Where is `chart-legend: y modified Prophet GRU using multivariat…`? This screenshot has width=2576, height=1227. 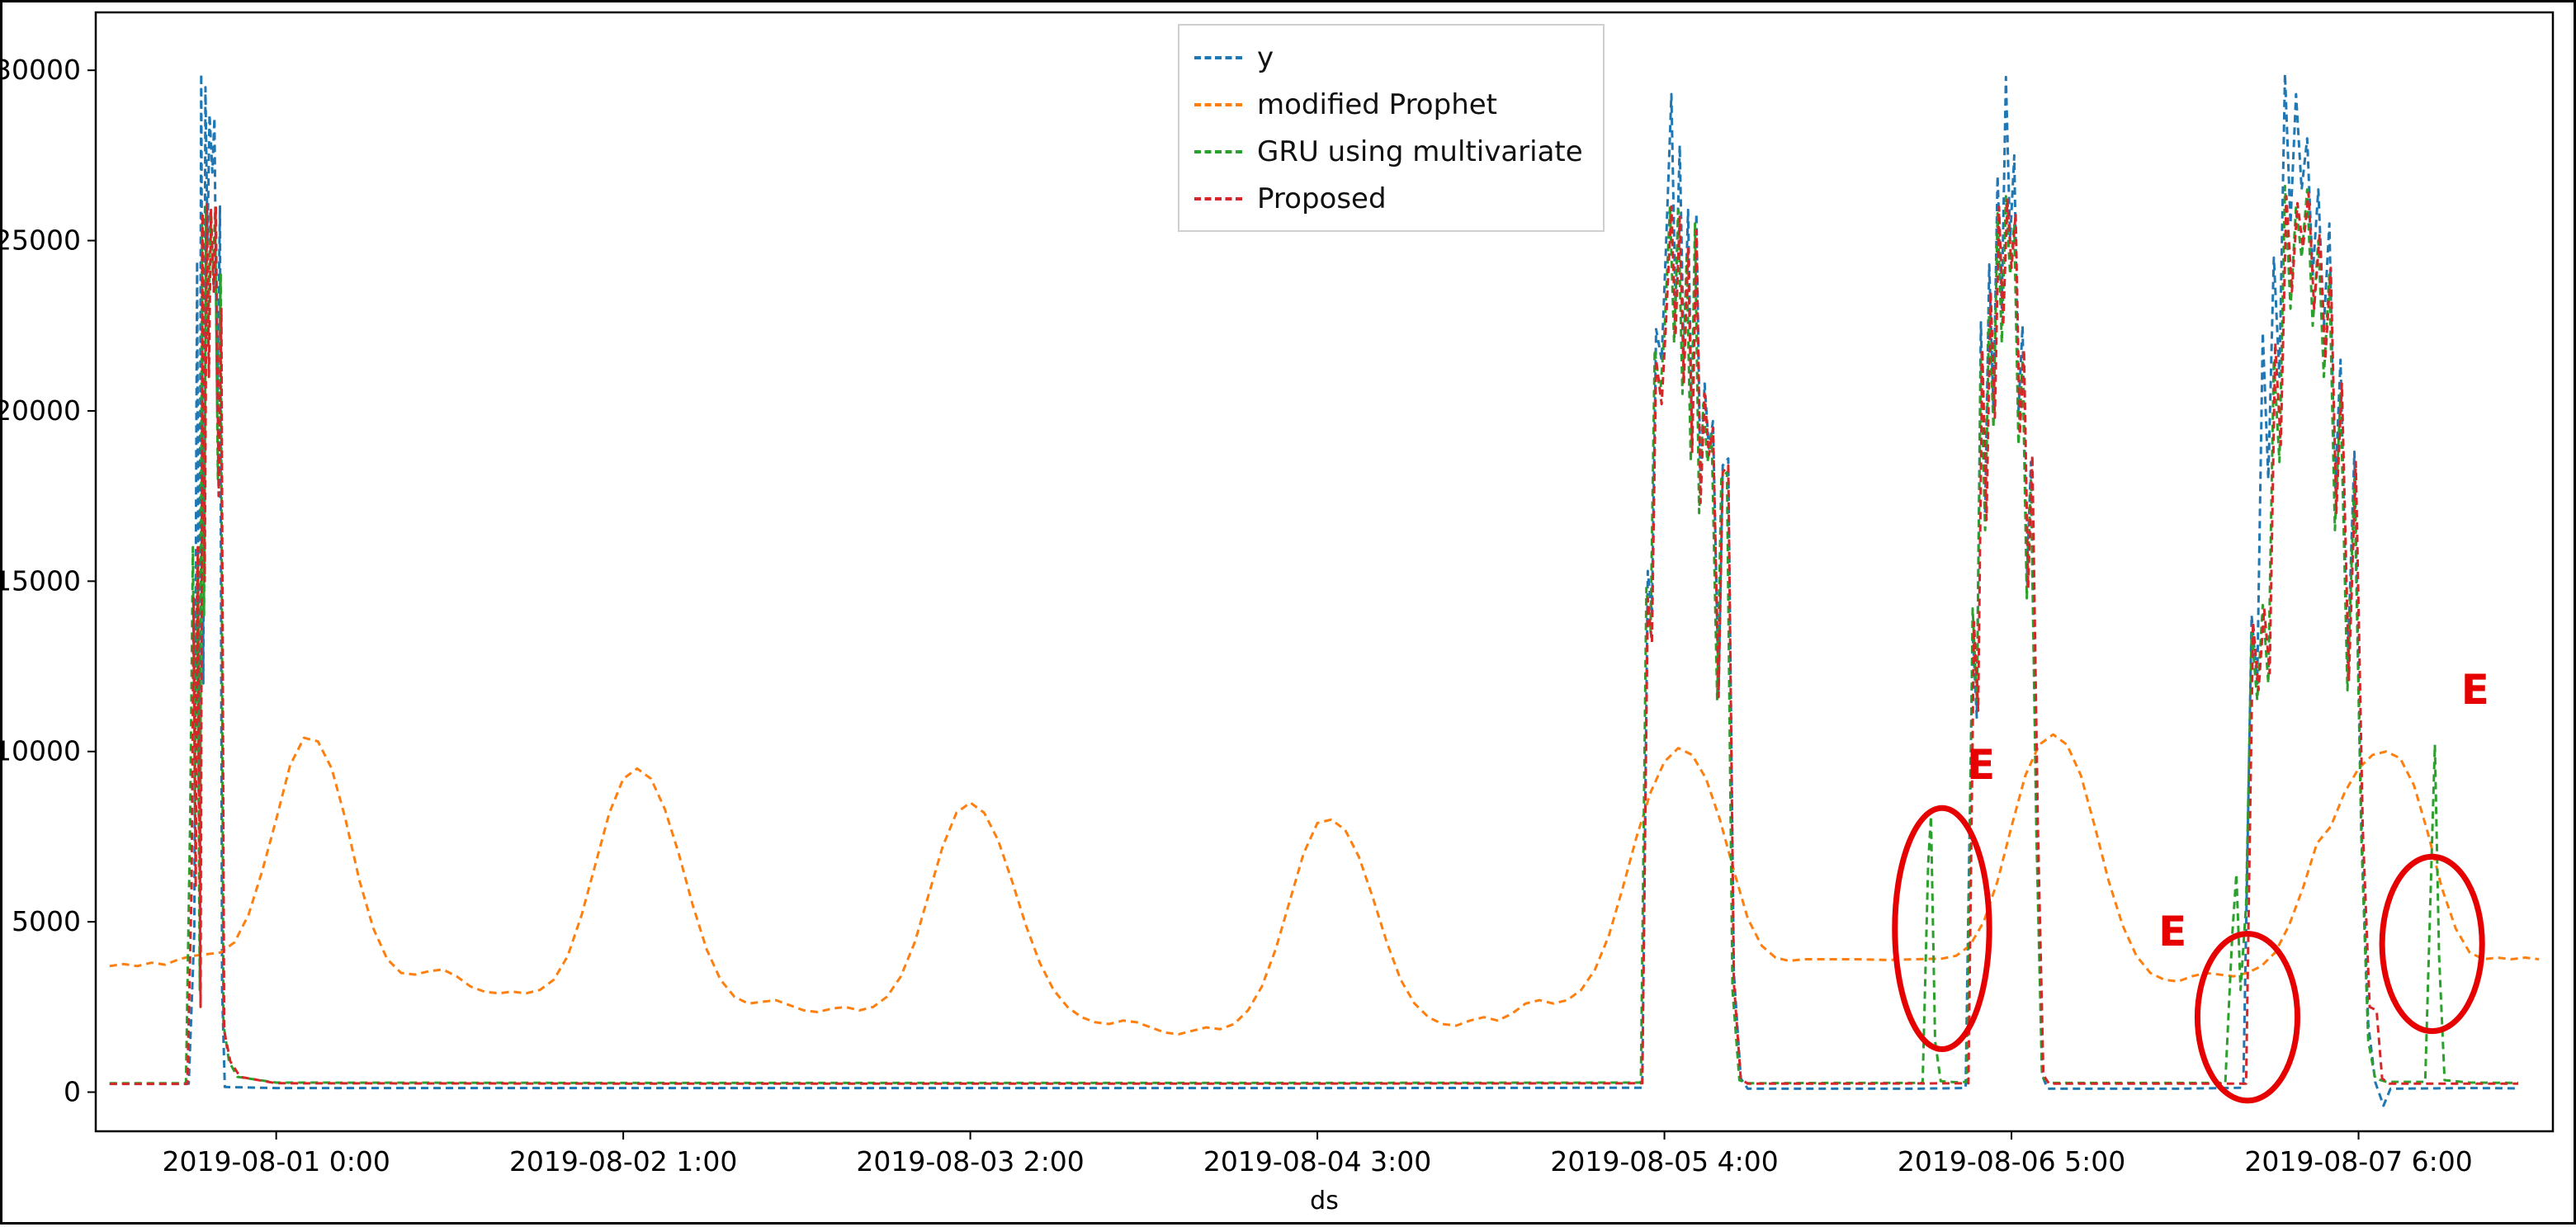
chart-legend: y modified Prophet GRU using multivariat… is located at coordinates (1391, 128).